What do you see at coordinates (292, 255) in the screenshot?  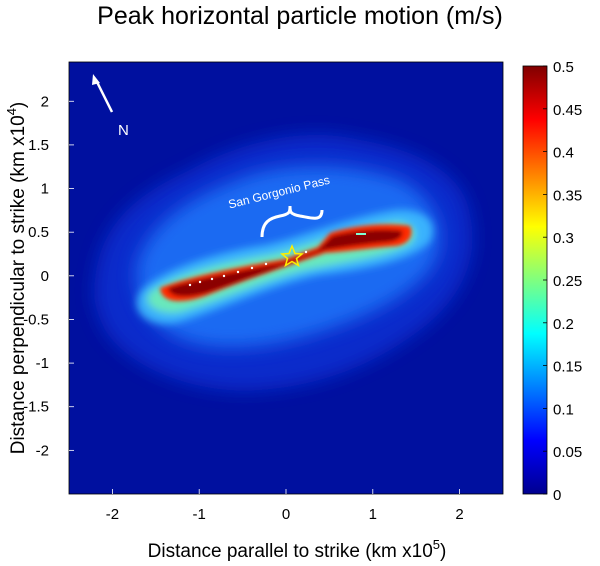 I see `epicenter-star-icon` at bounding box center [292, 255].